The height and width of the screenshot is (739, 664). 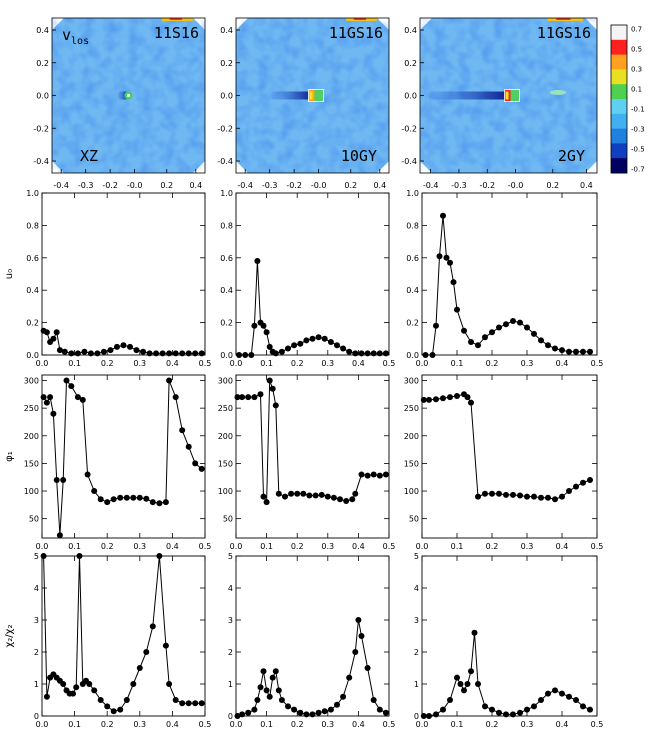 What do you see at coordinates (9, 456) in the screenshot?
I see `row-ylabel: φ₁` at bounding box center [9, 456].